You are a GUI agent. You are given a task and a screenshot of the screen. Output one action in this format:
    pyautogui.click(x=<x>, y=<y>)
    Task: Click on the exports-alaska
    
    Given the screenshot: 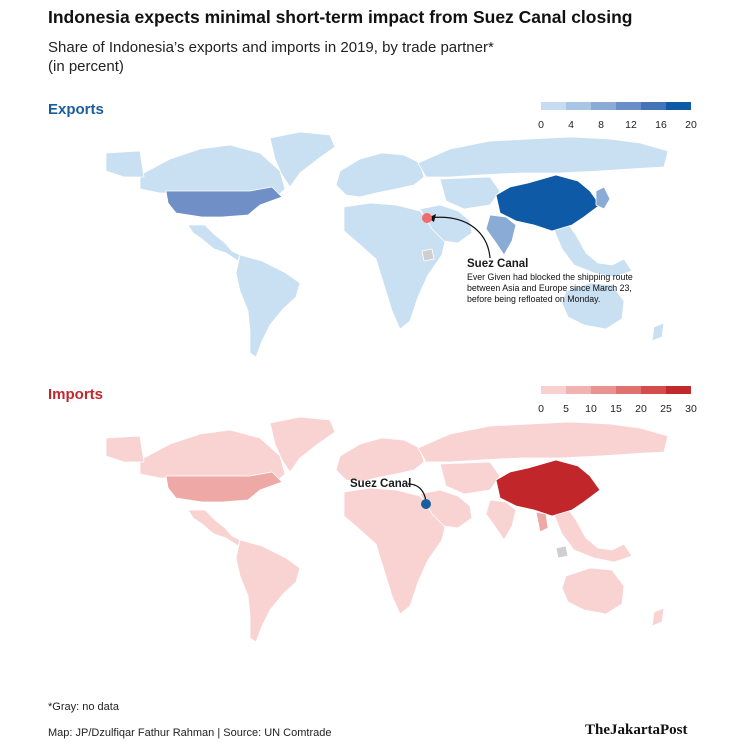 What is the action you would take?
    pyautogui.click(x=125, y=164)
    